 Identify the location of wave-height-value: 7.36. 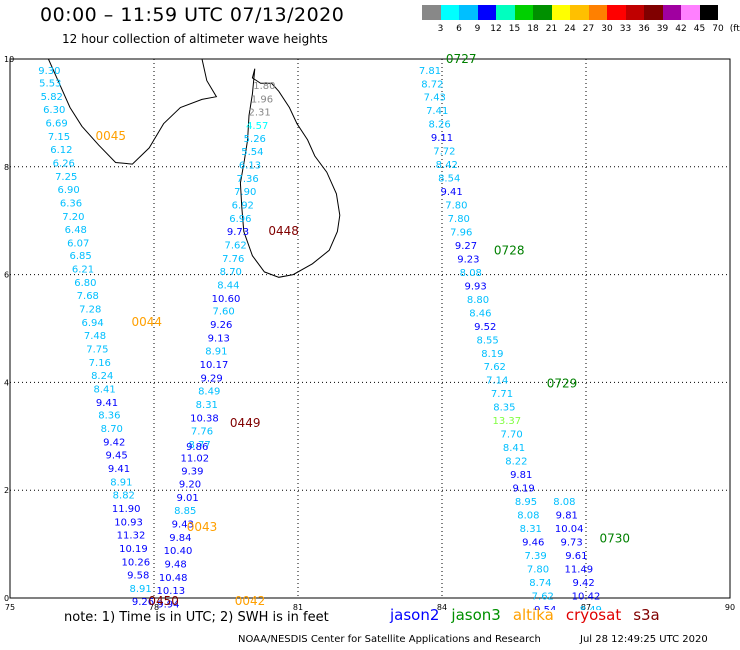
(247, 179).